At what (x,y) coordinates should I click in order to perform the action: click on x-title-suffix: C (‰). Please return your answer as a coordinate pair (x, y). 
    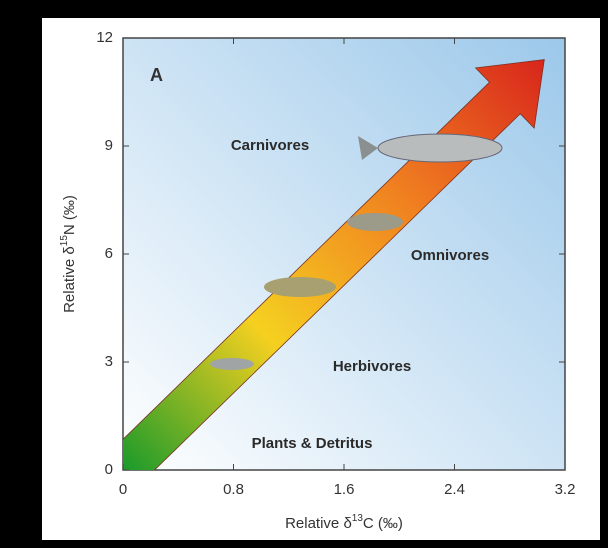
    Looking at the image, I should click on (383, 523).